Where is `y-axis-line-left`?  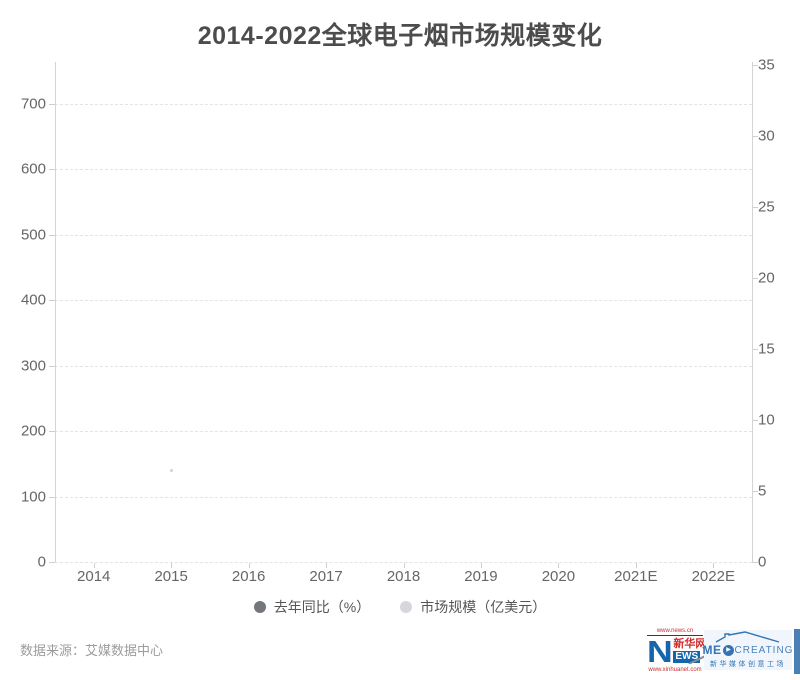
y-axis-line-left is located at coordinates (55, 312).